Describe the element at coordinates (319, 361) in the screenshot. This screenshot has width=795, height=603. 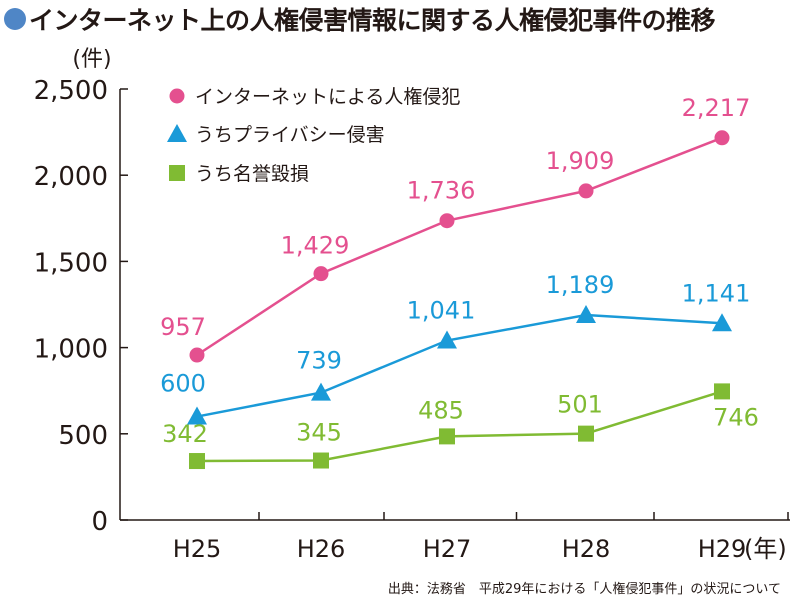
I see `data-label-privacy: 739` at that location.